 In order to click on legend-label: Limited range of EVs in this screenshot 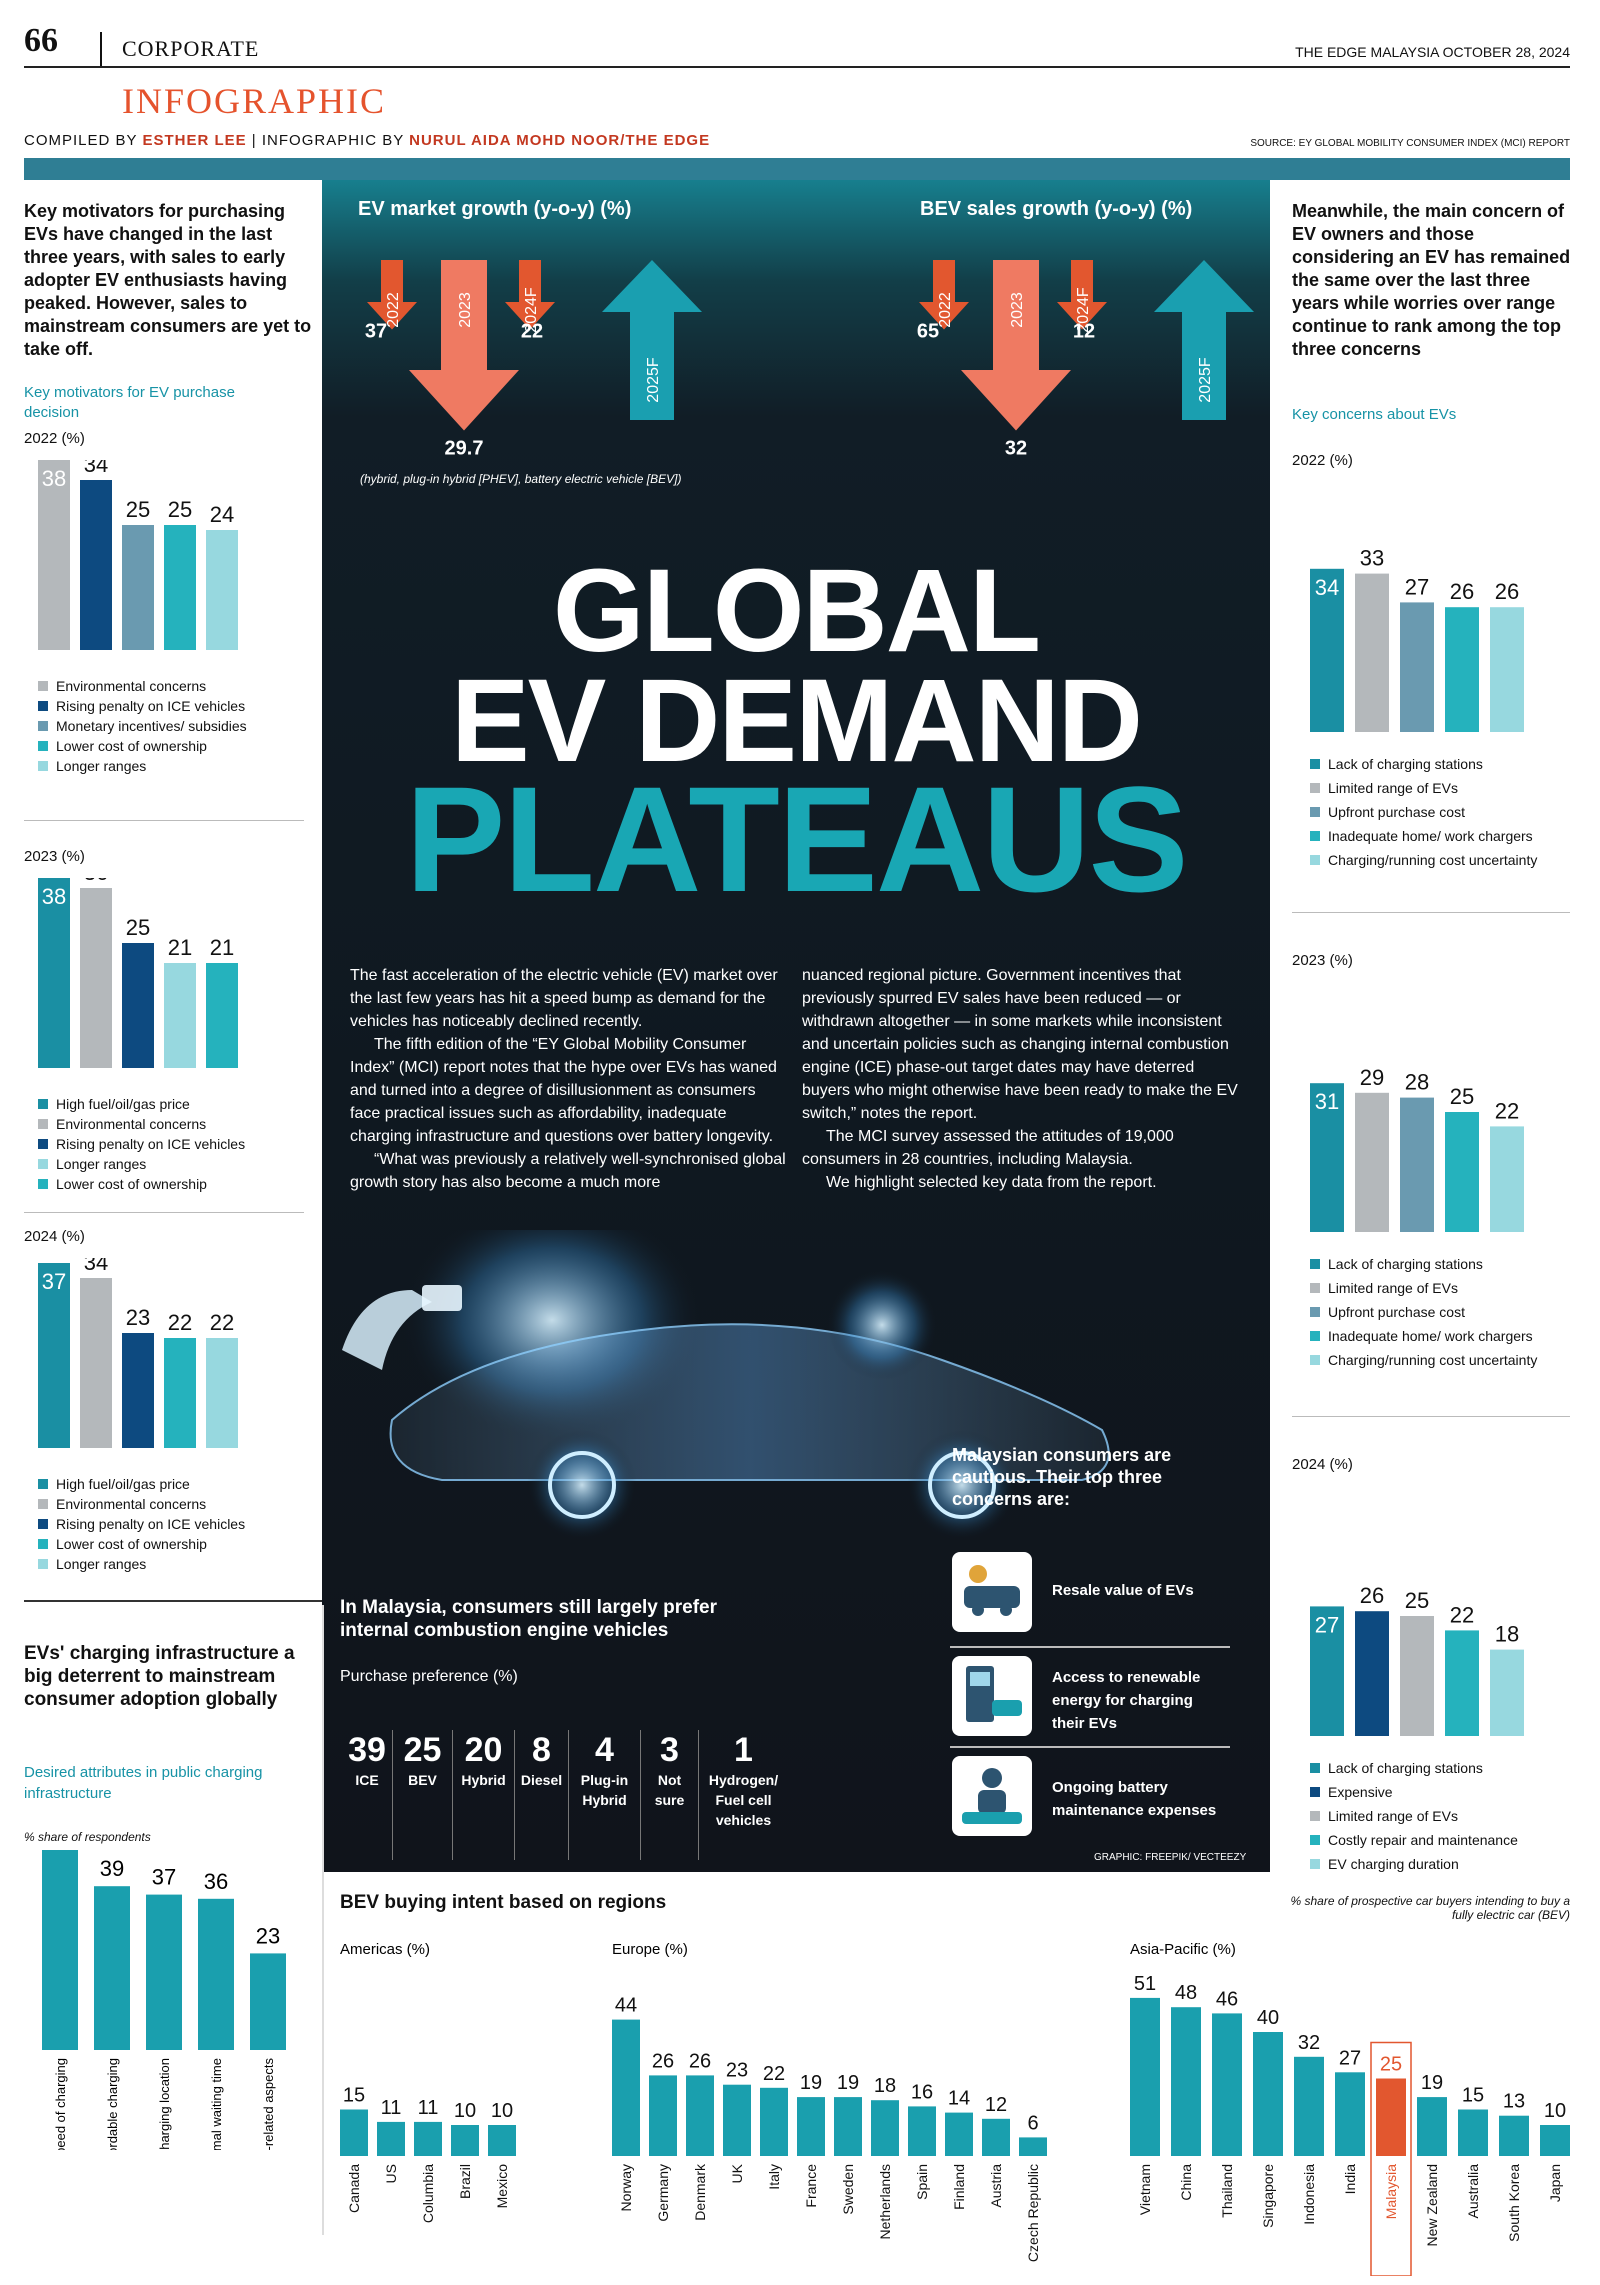, I will do `click(1393, 1288)`.